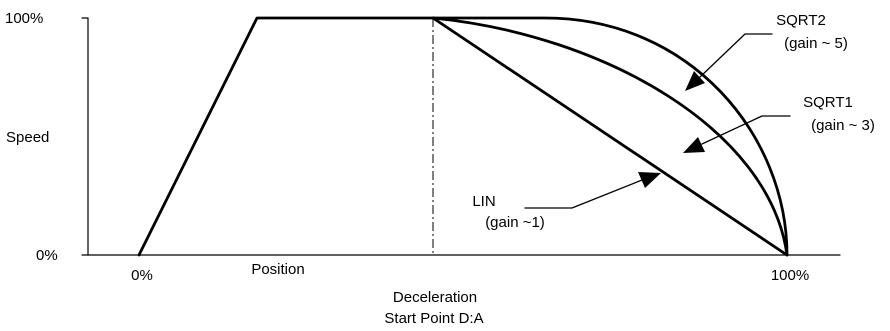 The height and width of the screenshot is (331, 890). I want to click on lin-leader, so click(583, 194).